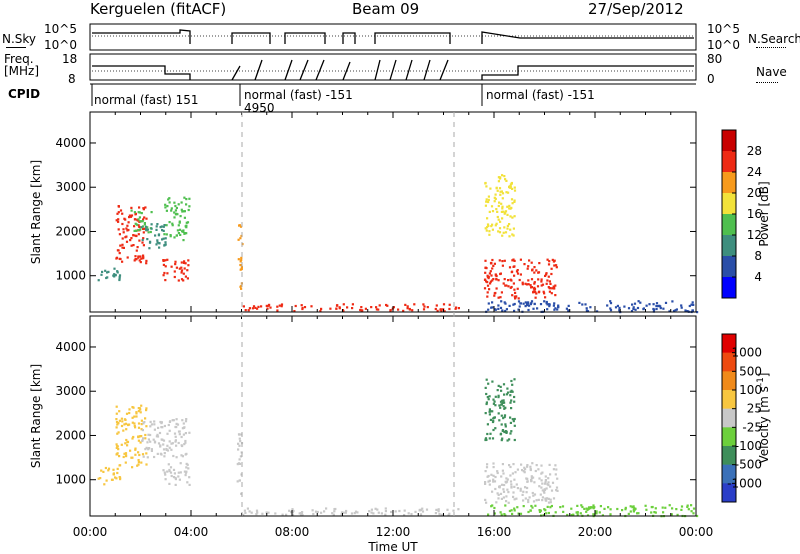  I want to click on power-colorbar-swatch, so click(729, 246).